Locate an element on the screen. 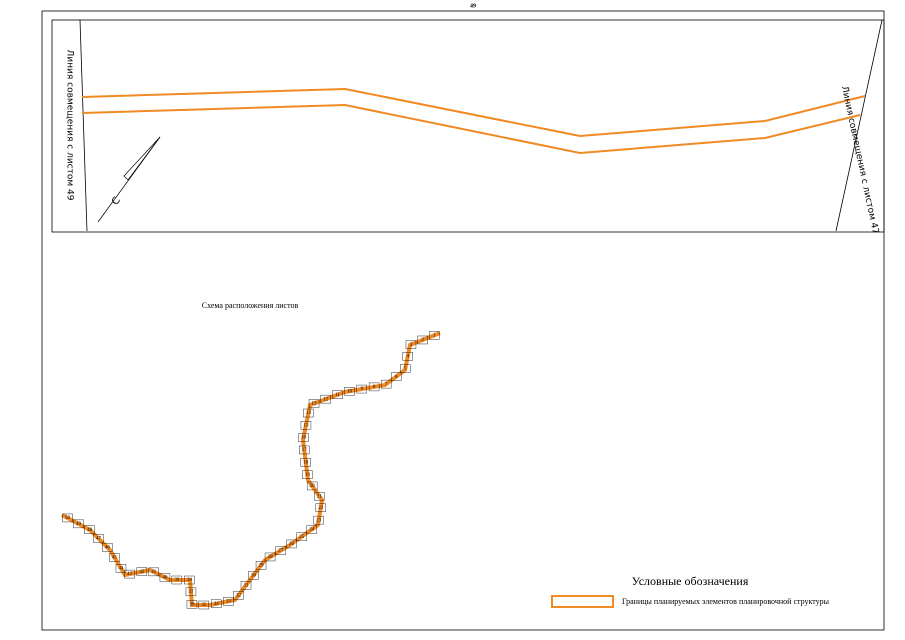 The width and height of the screenshot is (905, 640). sheet-number: 22 is located at coordinates (321, 508).